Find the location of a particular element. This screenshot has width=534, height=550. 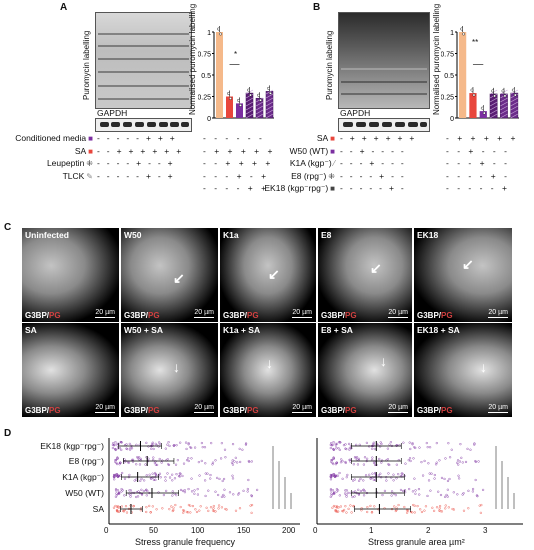

micrograph-bottom-3: E8 + SA G3BP/PG 20 µm ↓ is located at coordinates (365, 370).